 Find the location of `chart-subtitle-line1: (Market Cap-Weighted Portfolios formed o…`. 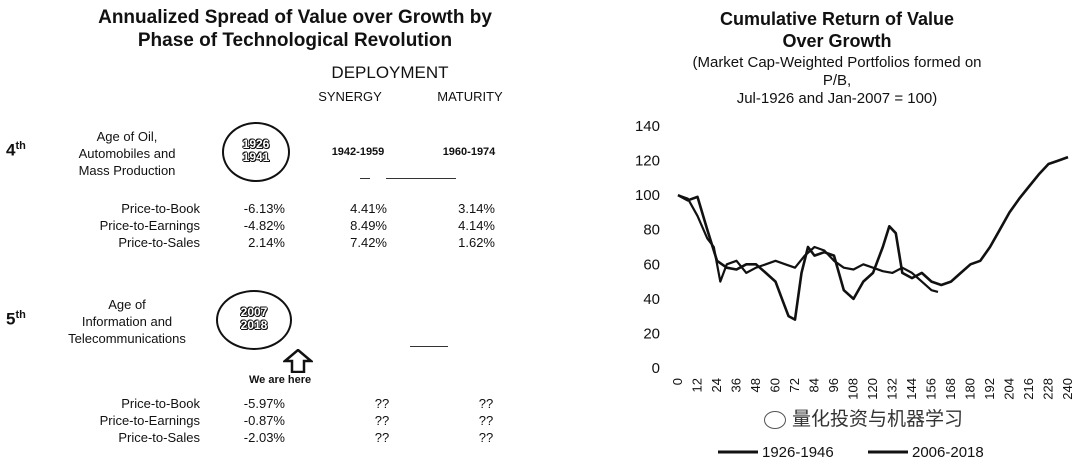

chart-subtitle-line1: (Market Cap-Weighted Portfolios formed o… is located at coordinates (837, 62).